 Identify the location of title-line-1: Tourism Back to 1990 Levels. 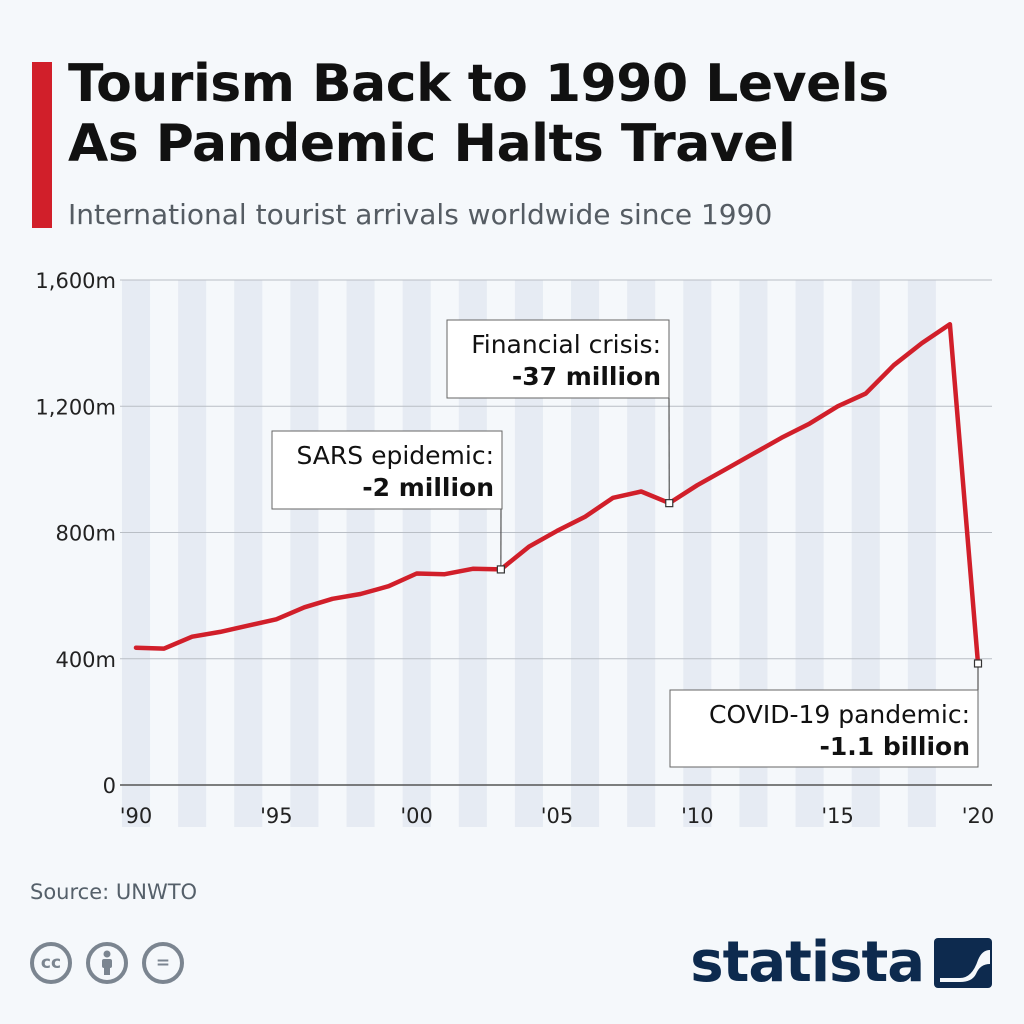
(478, 84).